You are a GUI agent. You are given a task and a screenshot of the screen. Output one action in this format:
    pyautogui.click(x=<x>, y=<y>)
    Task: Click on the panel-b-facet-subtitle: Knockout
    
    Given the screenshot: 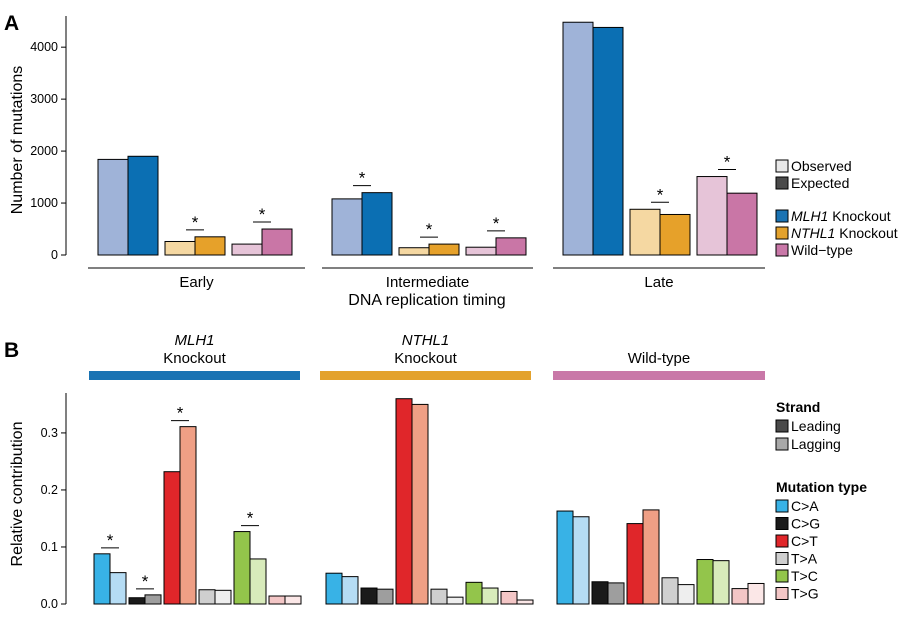 What is the action you would take?
    pyautogui.click(x=194, y=358)
    